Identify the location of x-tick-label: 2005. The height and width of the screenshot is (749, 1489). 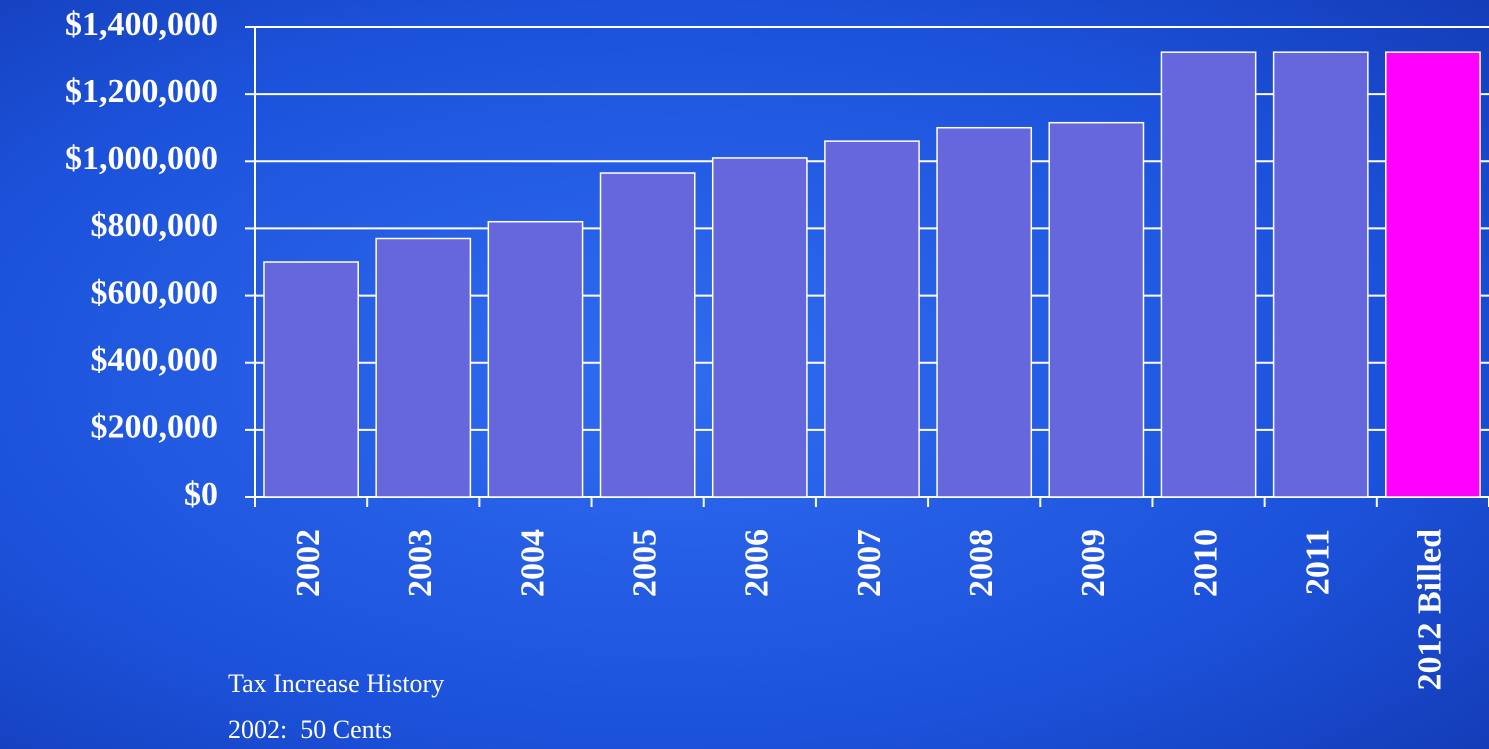
(644, 563).